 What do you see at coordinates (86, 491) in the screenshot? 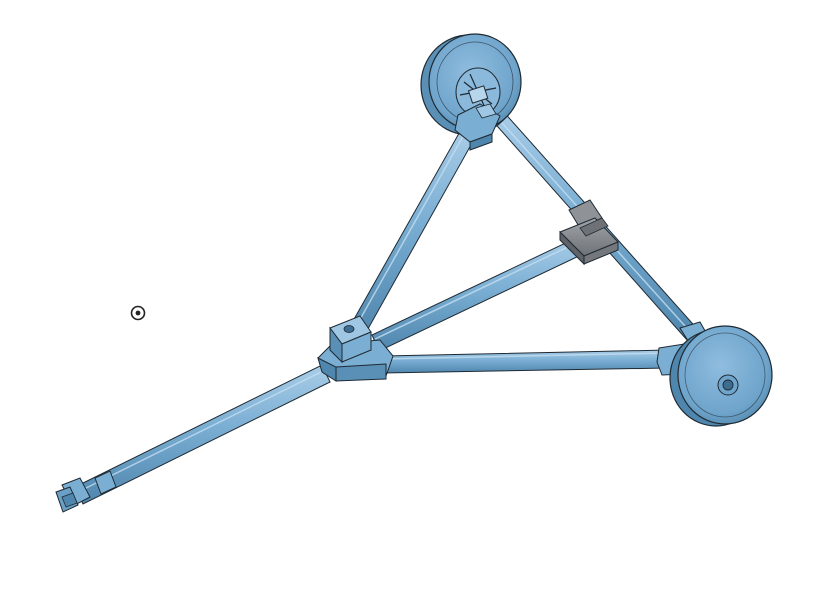
I see `tow-hitch` at bounding box center [86, 491].